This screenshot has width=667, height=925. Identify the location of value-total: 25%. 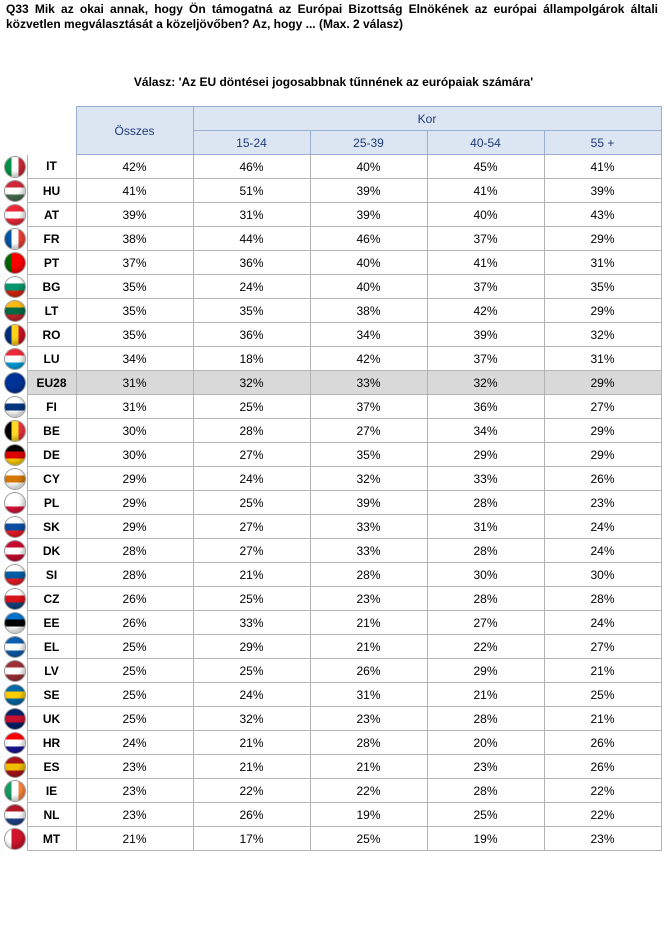
(135, 694).